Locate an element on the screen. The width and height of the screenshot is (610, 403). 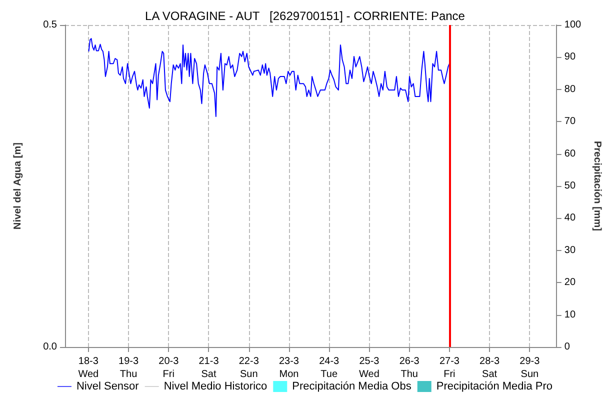
y-tick-label: 0.0 is located at coordinates (50, 347).